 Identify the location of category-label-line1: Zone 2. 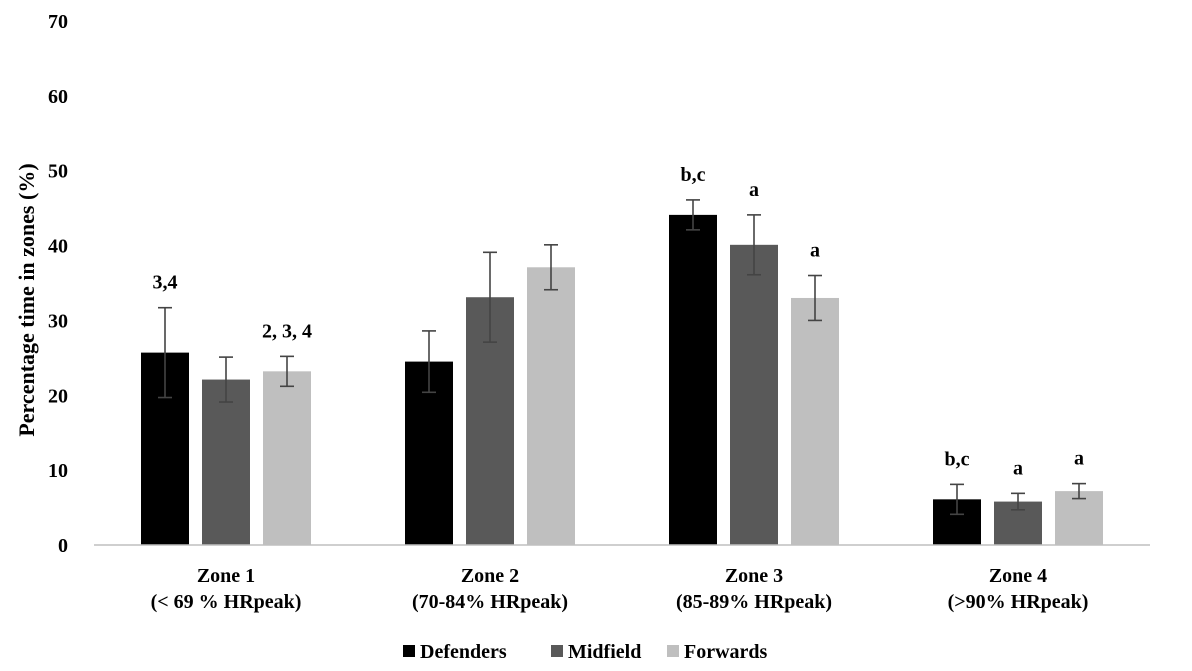
(490, 576).